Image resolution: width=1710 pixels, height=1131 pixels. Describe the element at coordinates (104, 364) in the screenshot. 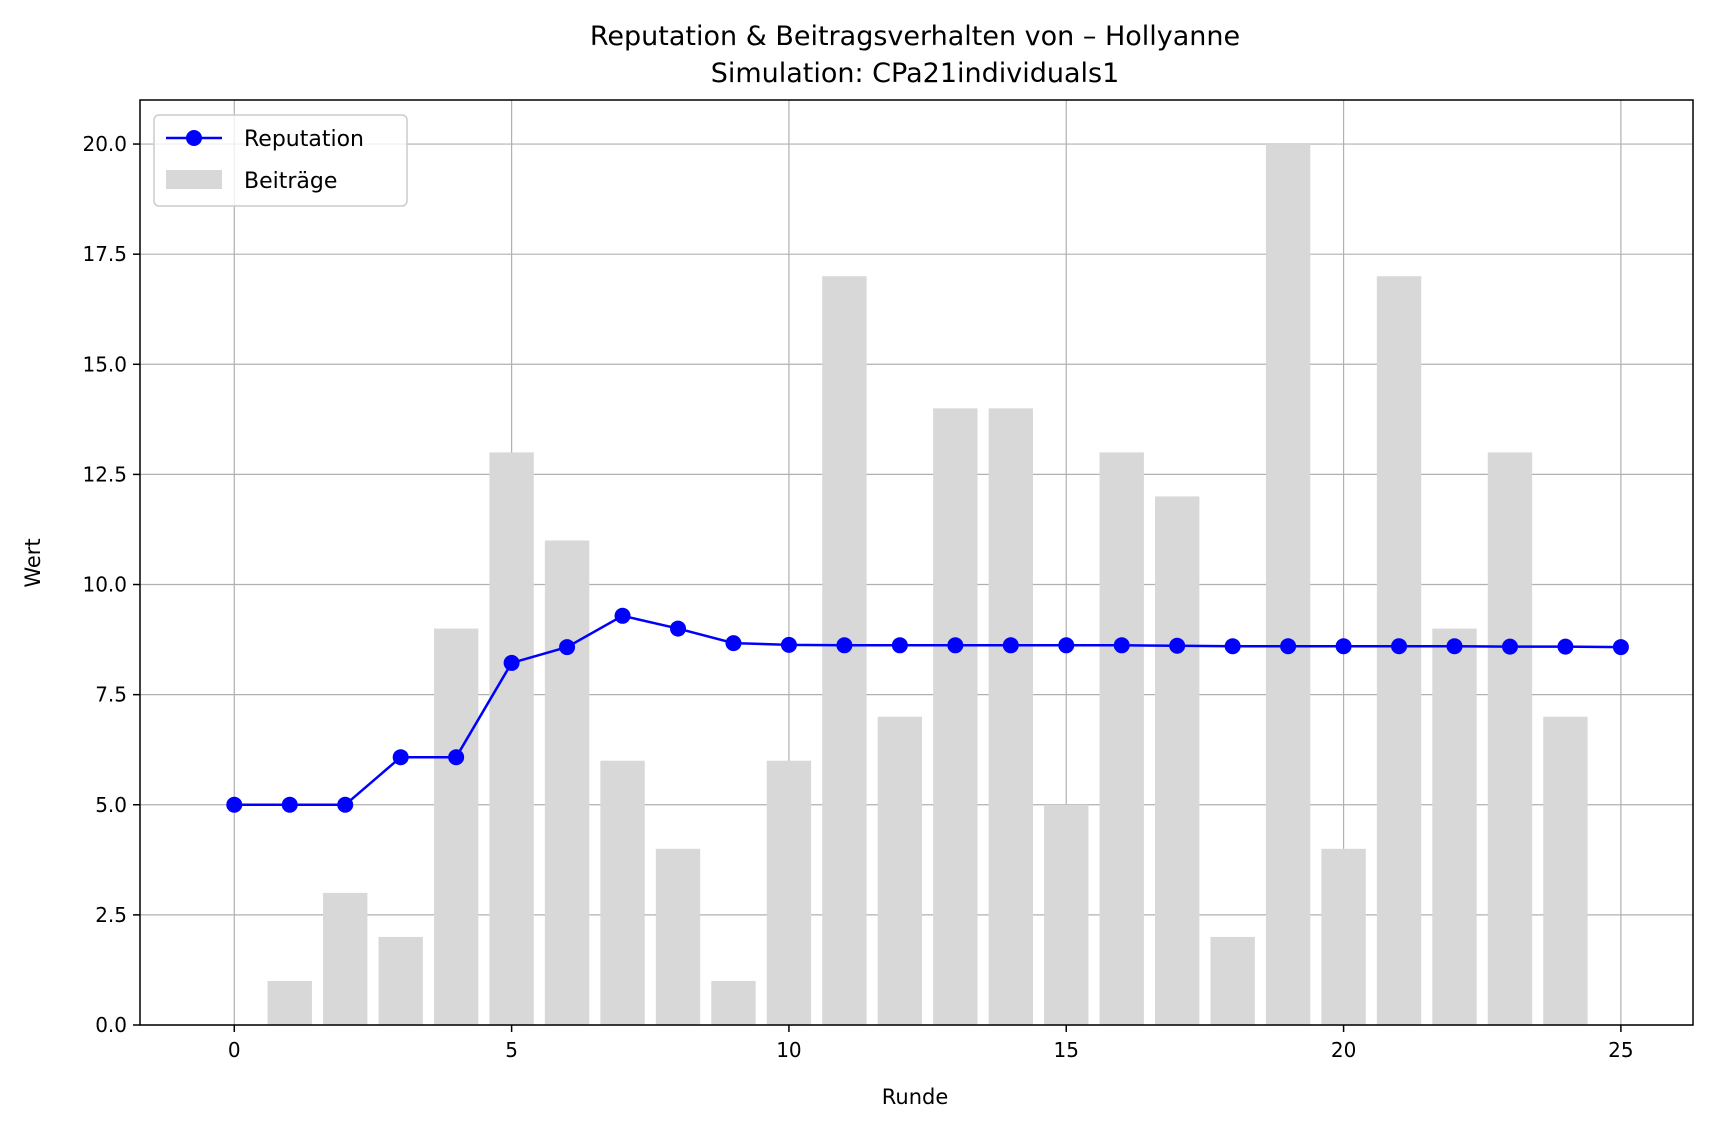

I see `y-tick-label: 15.0` at that location.